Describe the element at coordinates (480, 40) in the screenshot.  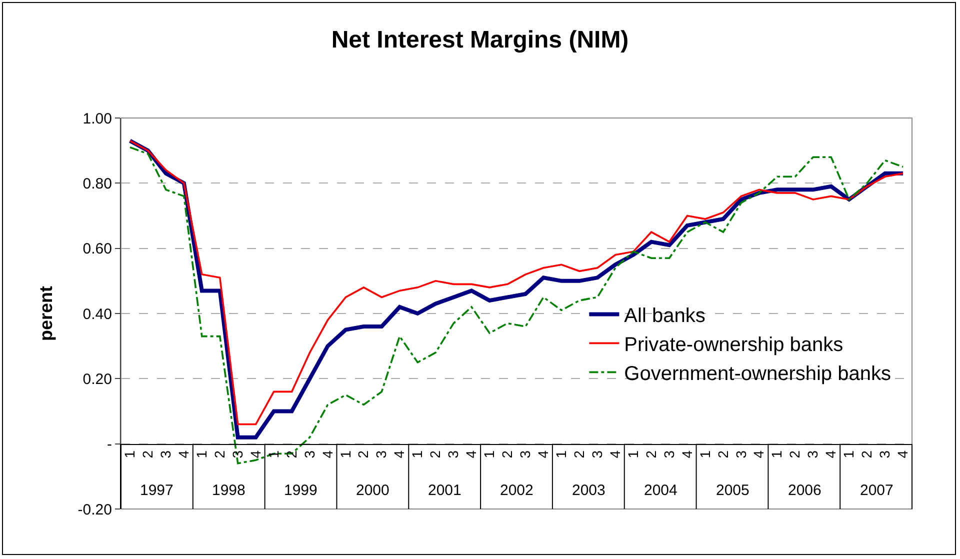
I see `chart-title: Net Interest Margins (NIM)` at that location.